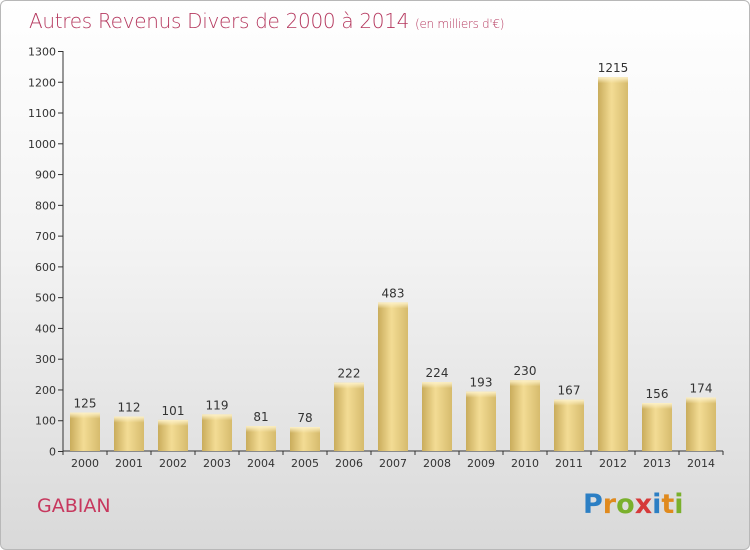 The image size is (750, 550). Describe the element at coordinates (525, 463) in the screenshot. I see `x-tick-label: 2010` at that location.